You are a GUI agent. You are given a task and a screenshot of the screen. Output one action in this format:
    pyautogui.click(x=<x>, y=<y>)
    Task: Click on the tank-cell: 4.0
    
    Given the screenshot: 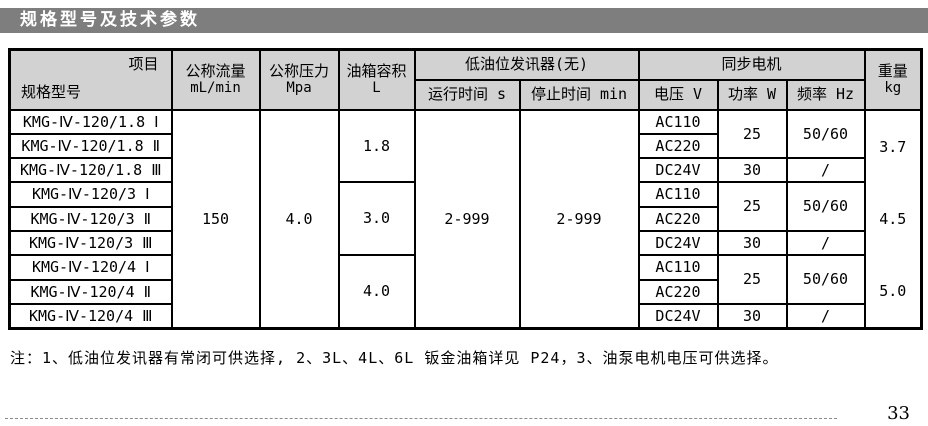 What is the action you would take?
    pyautogui.click(x=376, y=291)
    